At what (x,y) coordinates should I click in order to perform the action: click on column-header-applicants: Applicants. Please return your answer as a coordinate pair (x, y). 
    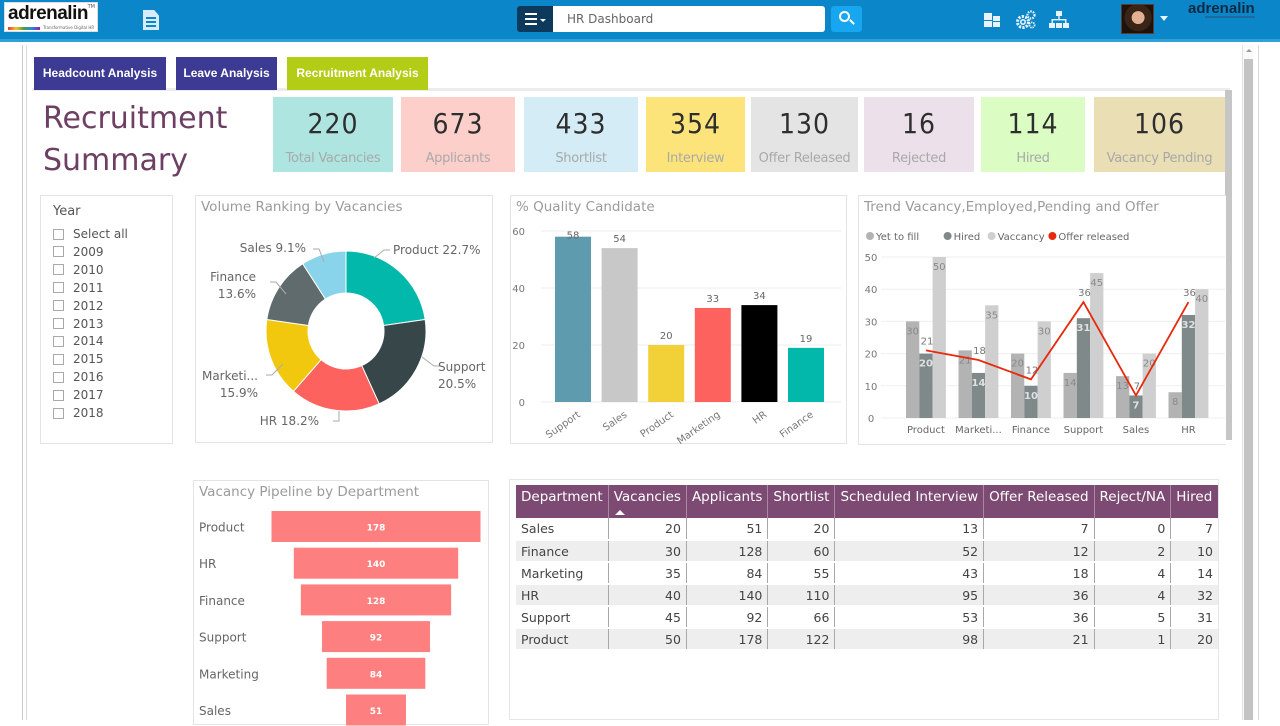
    Looking at the image, I should click on (726, 501).